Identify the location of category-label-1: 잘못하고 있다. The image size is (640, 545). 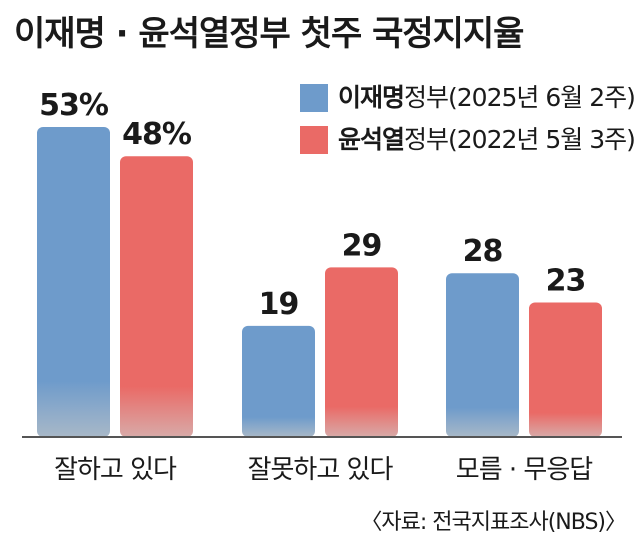
(321, 470).